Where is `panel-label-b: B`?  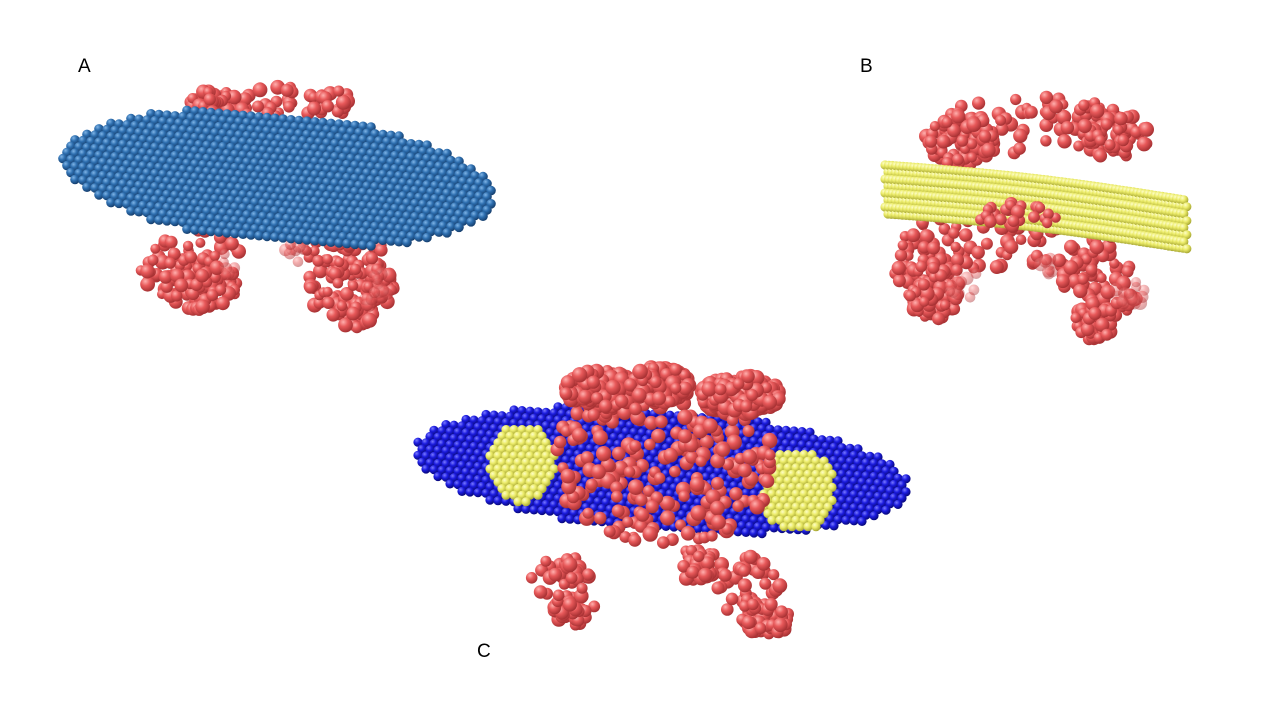 panel-label-b: B is located at coordinates (866, 66).